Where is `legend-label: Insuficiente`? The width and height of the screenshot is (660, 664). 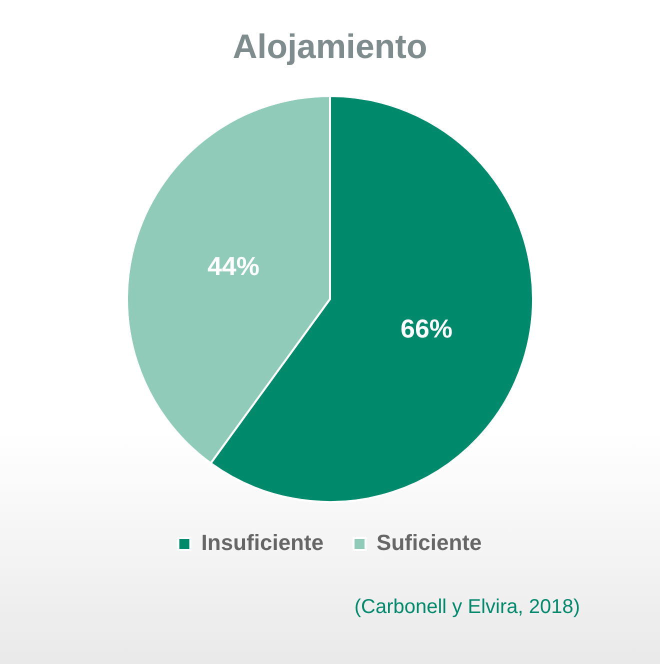 legend-label: Insuficiente is located at coordinates (262, 543).